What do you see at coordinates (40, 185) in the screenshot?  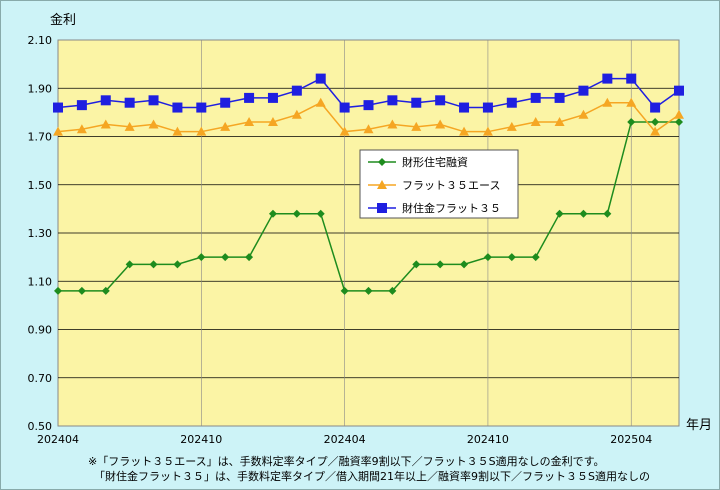 I see `y-tick-label: 1.50` at bounding box center [40, 185].